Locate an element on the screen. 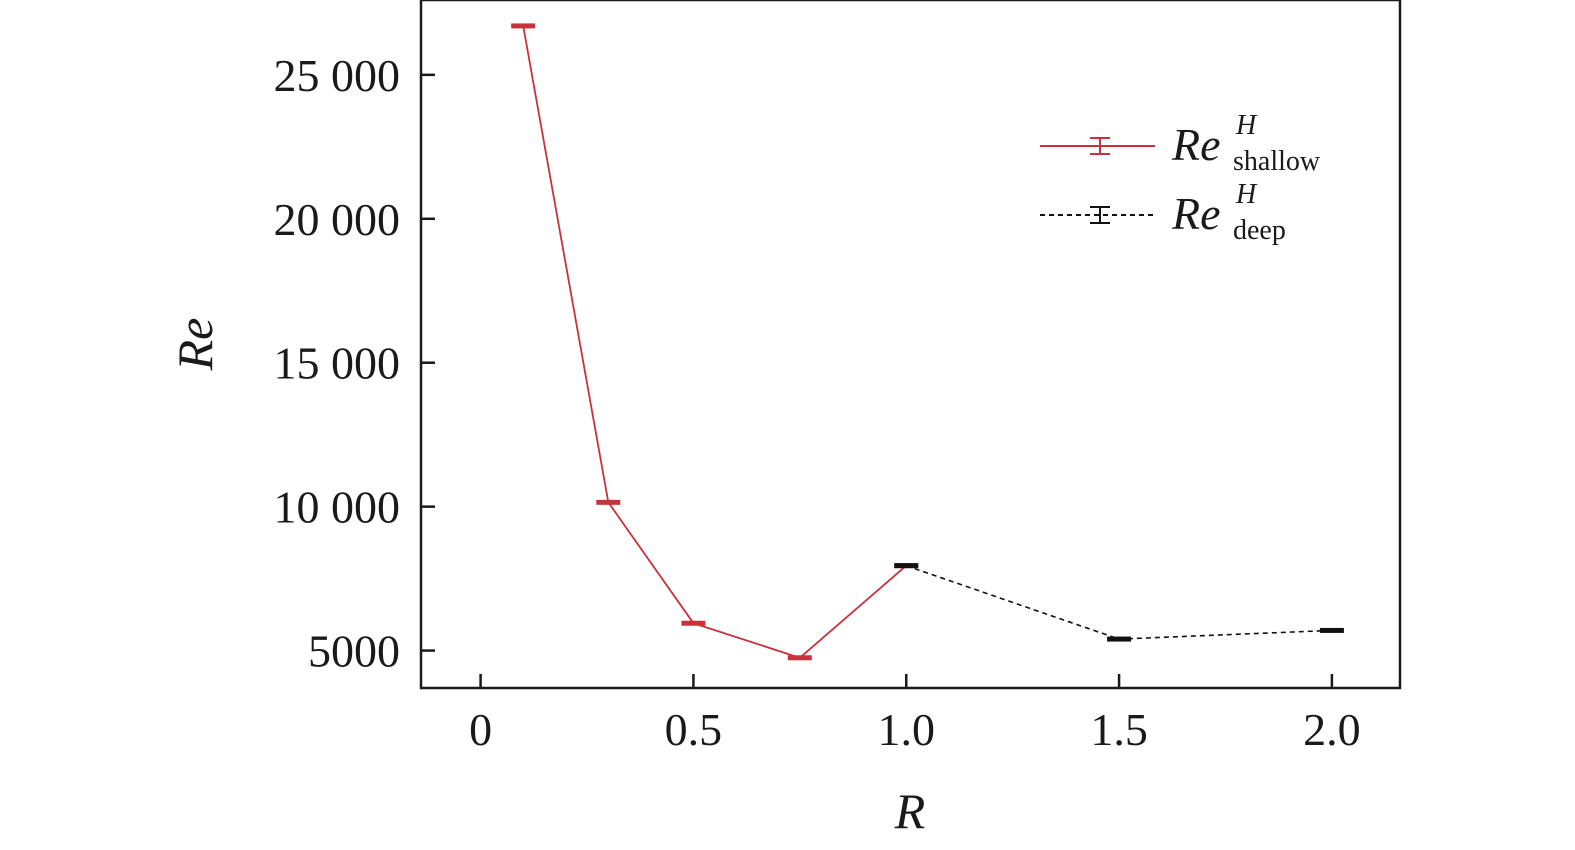  y-axis: 5000 10 000 15 000 20 000 25 000 is located at coordinates (354, 363).